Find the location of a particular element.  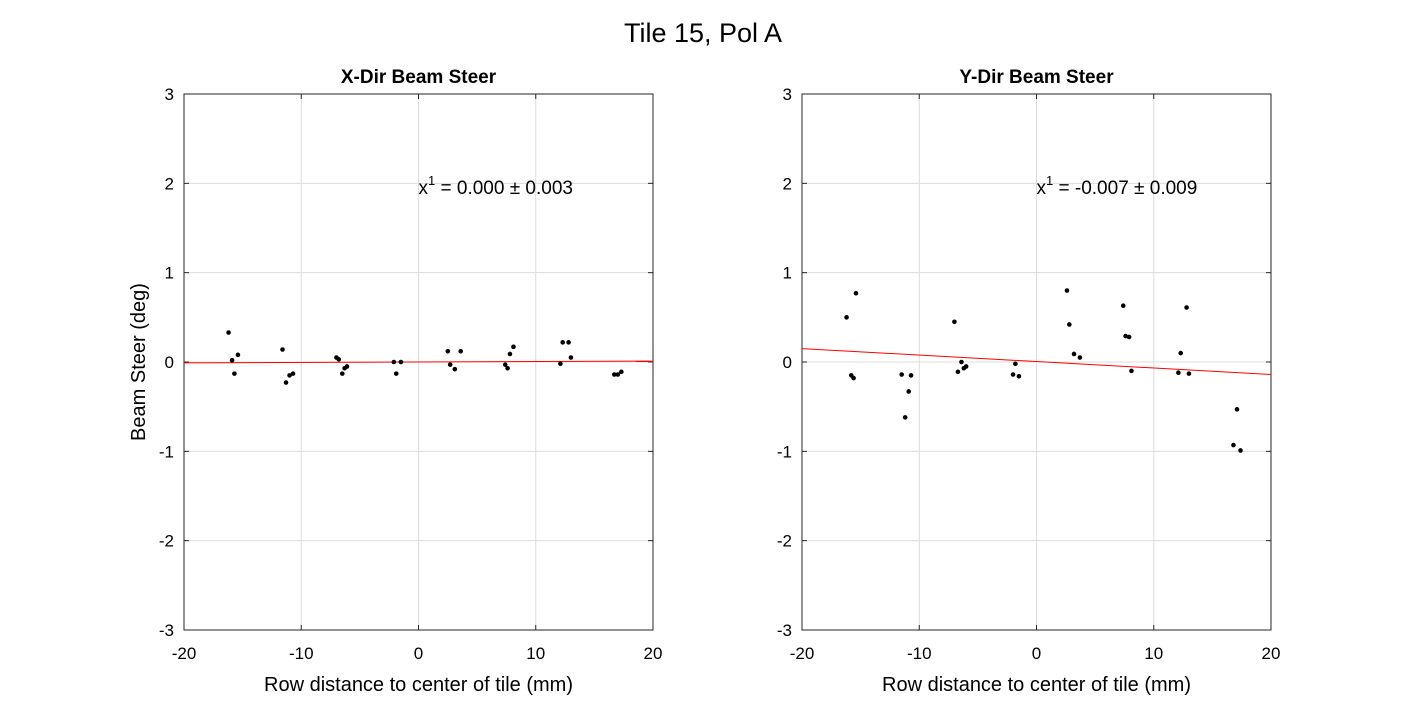

plot-title: X-Dir Beam Steer is located at coordinates (419, 77).